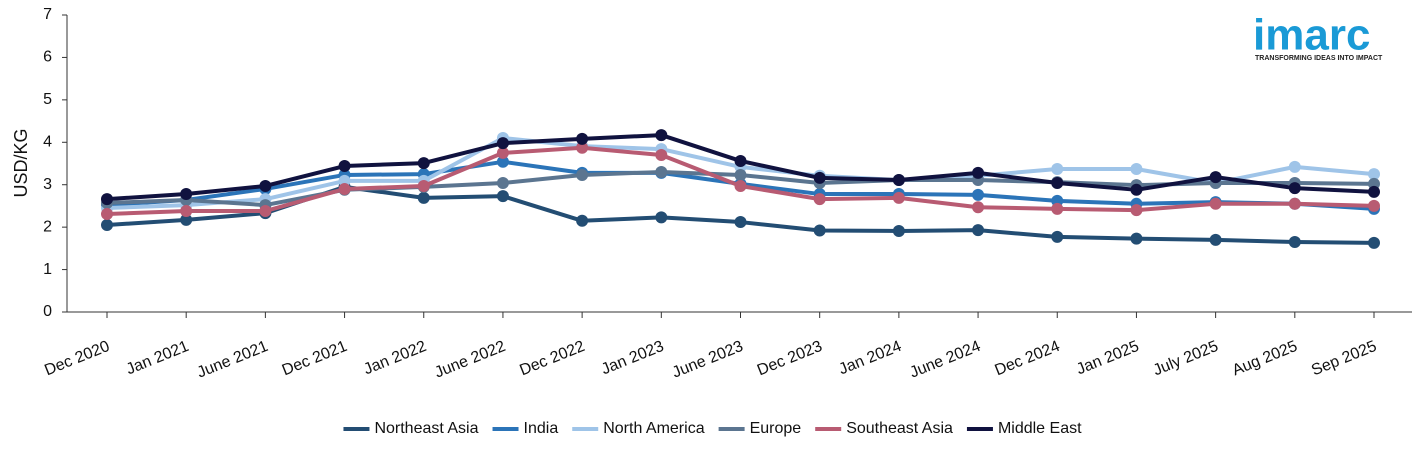  What do you see at coordinates (1319, 58) in the screenshot?
I see `logo-tagline: TRANSFORMING IDEAS INTO IMPACT` at bounding box center [1319, 58].